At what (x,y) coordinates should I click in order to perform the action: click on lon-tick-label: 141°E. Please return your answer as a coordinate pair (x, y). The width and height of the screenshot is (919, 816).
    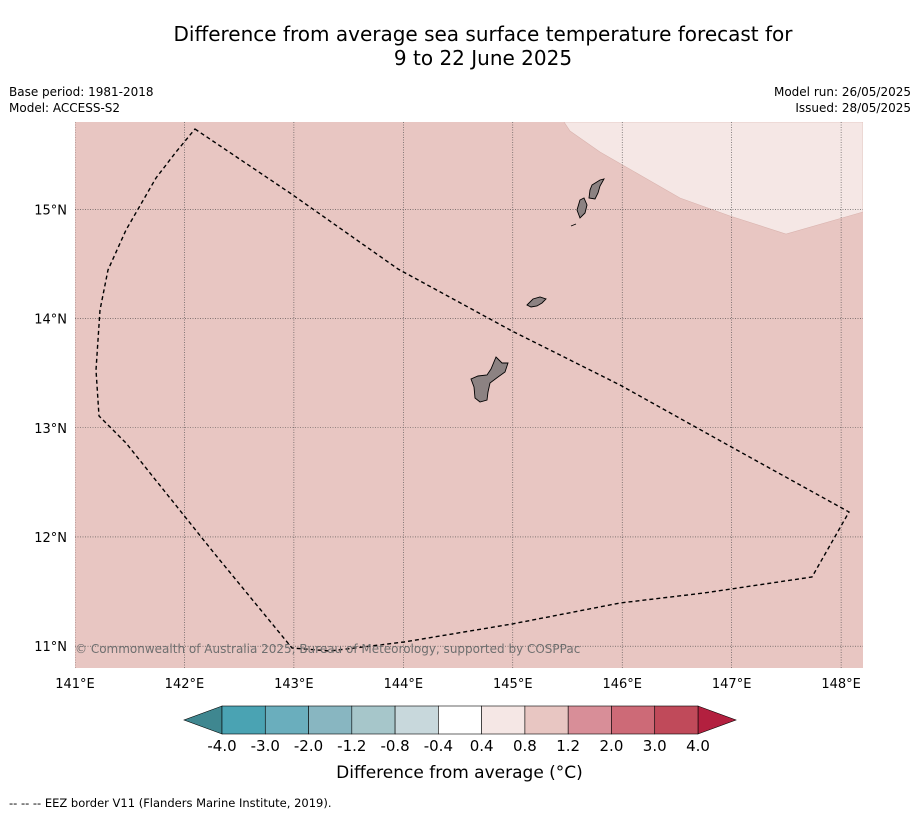
    Looking at the image, I should click on (75, 684).